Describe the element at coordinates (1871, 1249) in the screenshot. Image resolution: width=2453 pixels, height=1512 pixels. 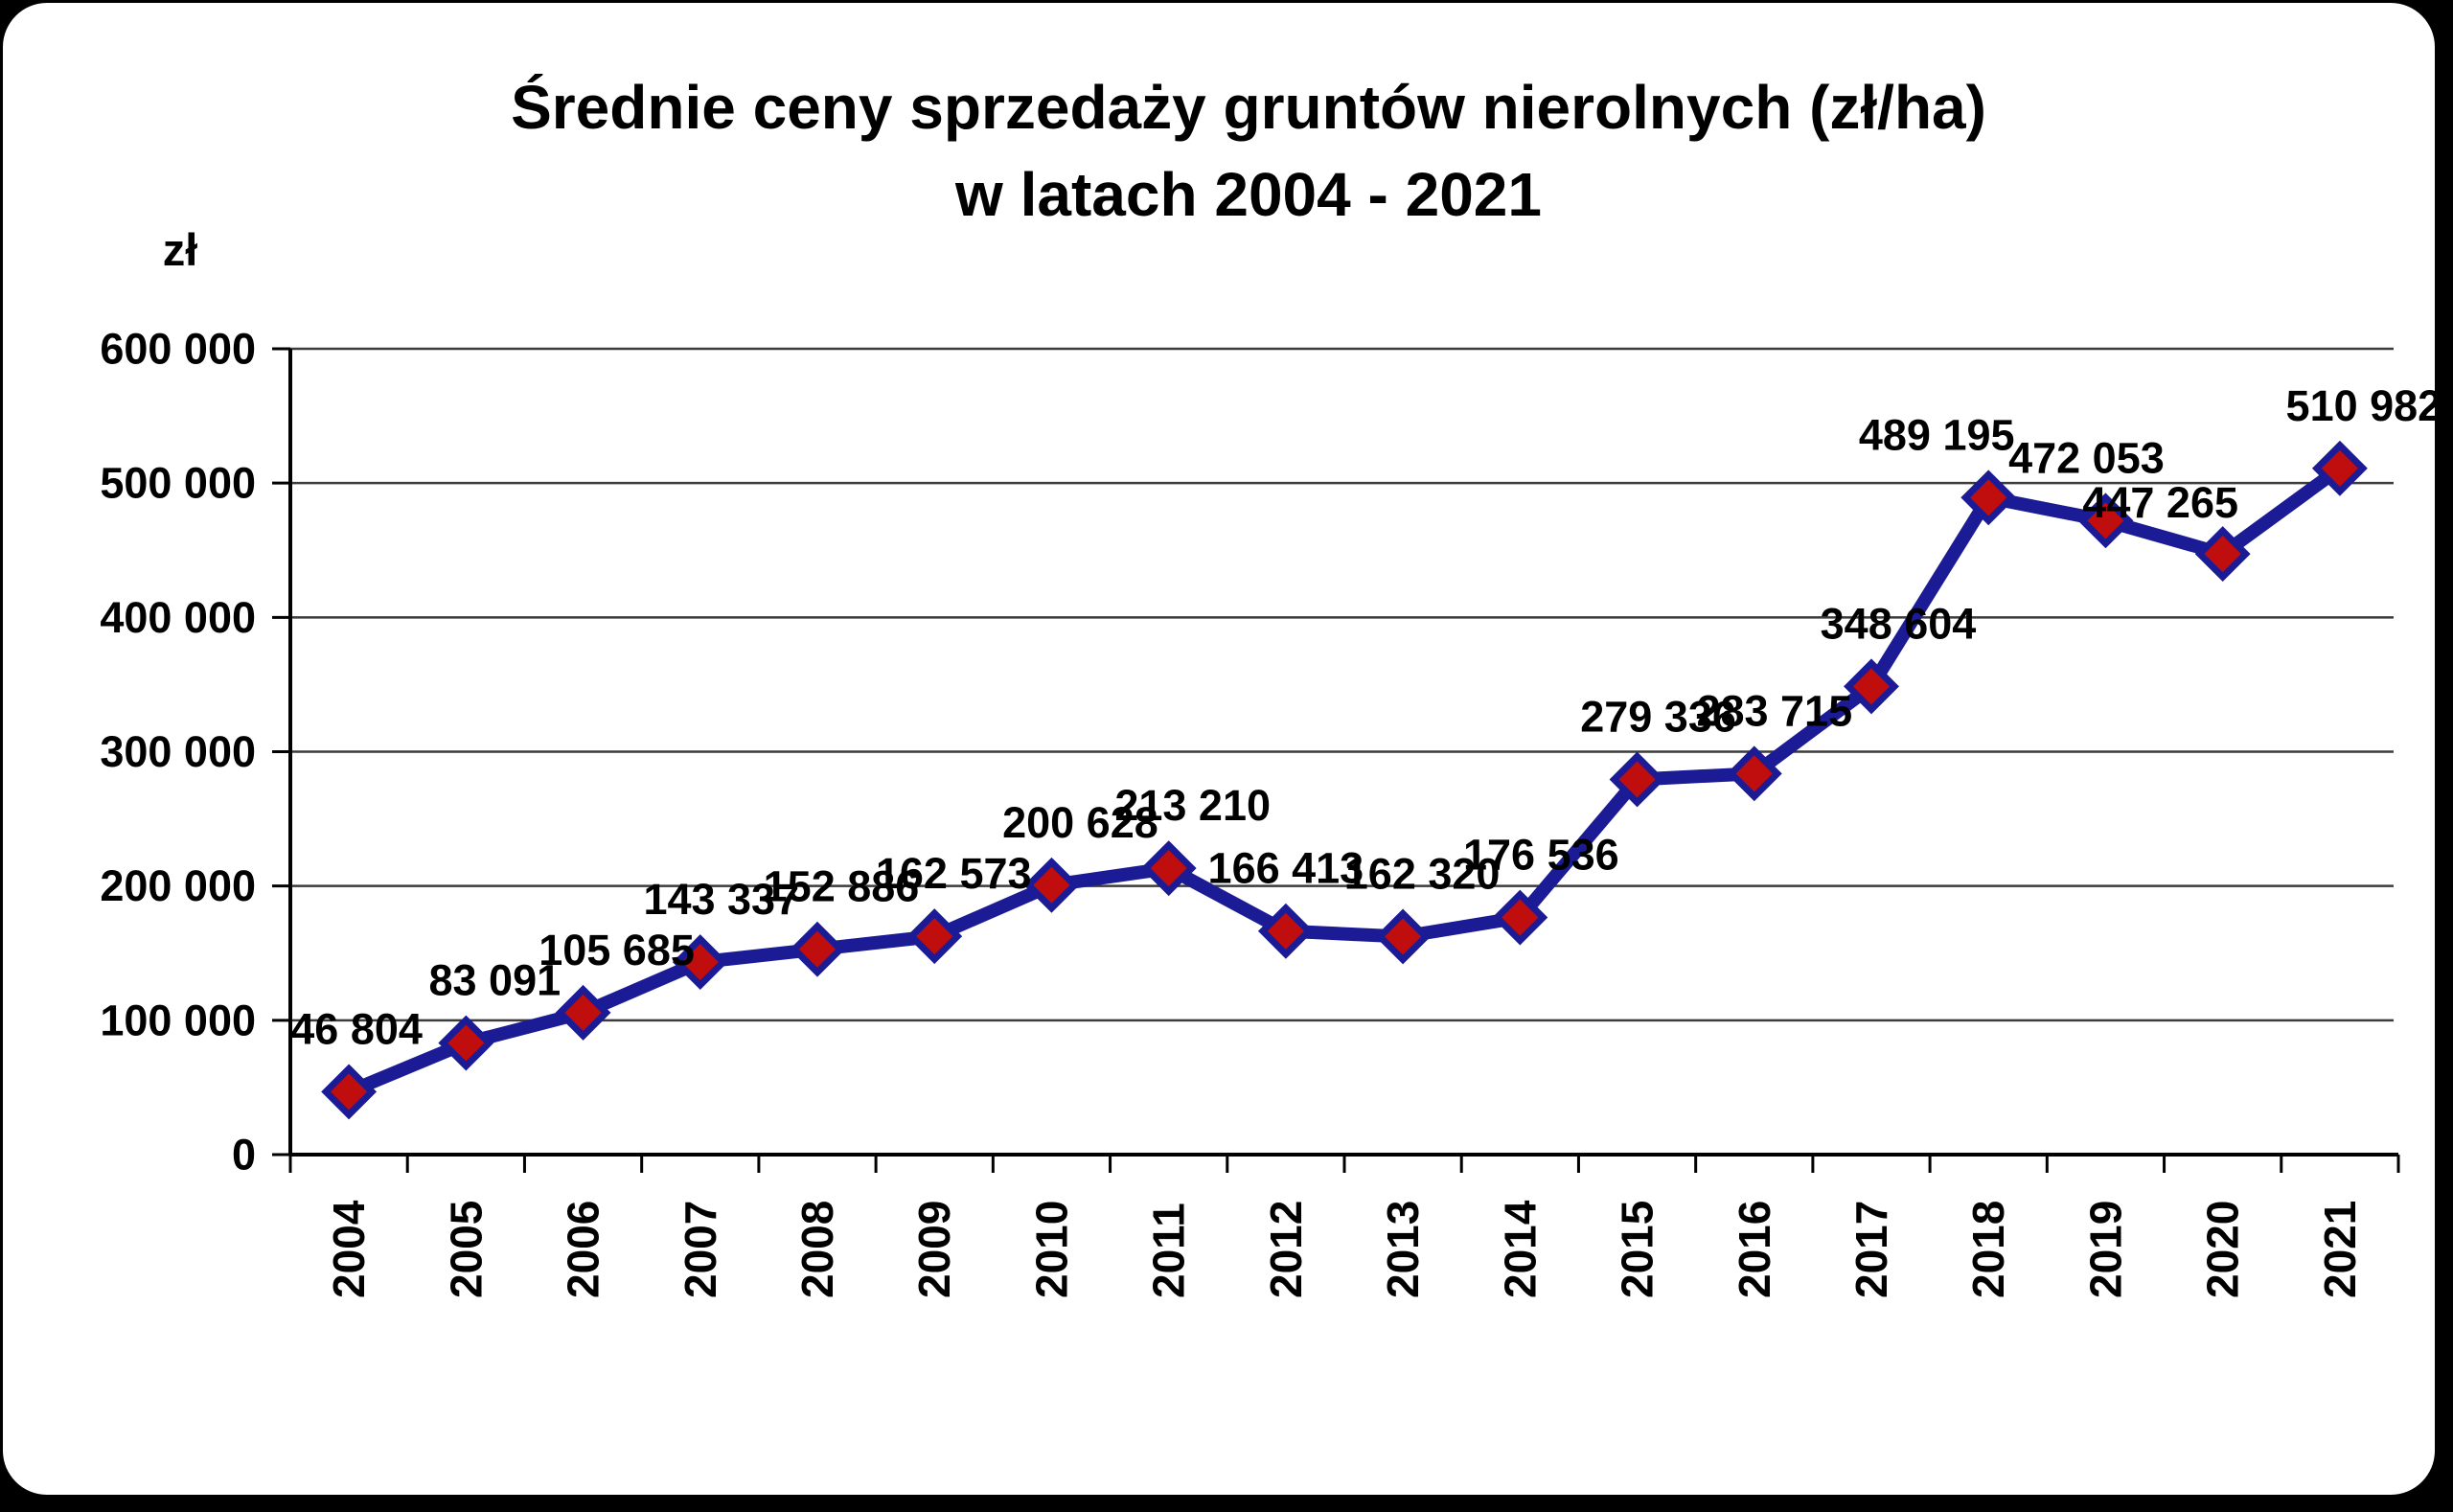
I see `x-tick-label: 2017` at that location.